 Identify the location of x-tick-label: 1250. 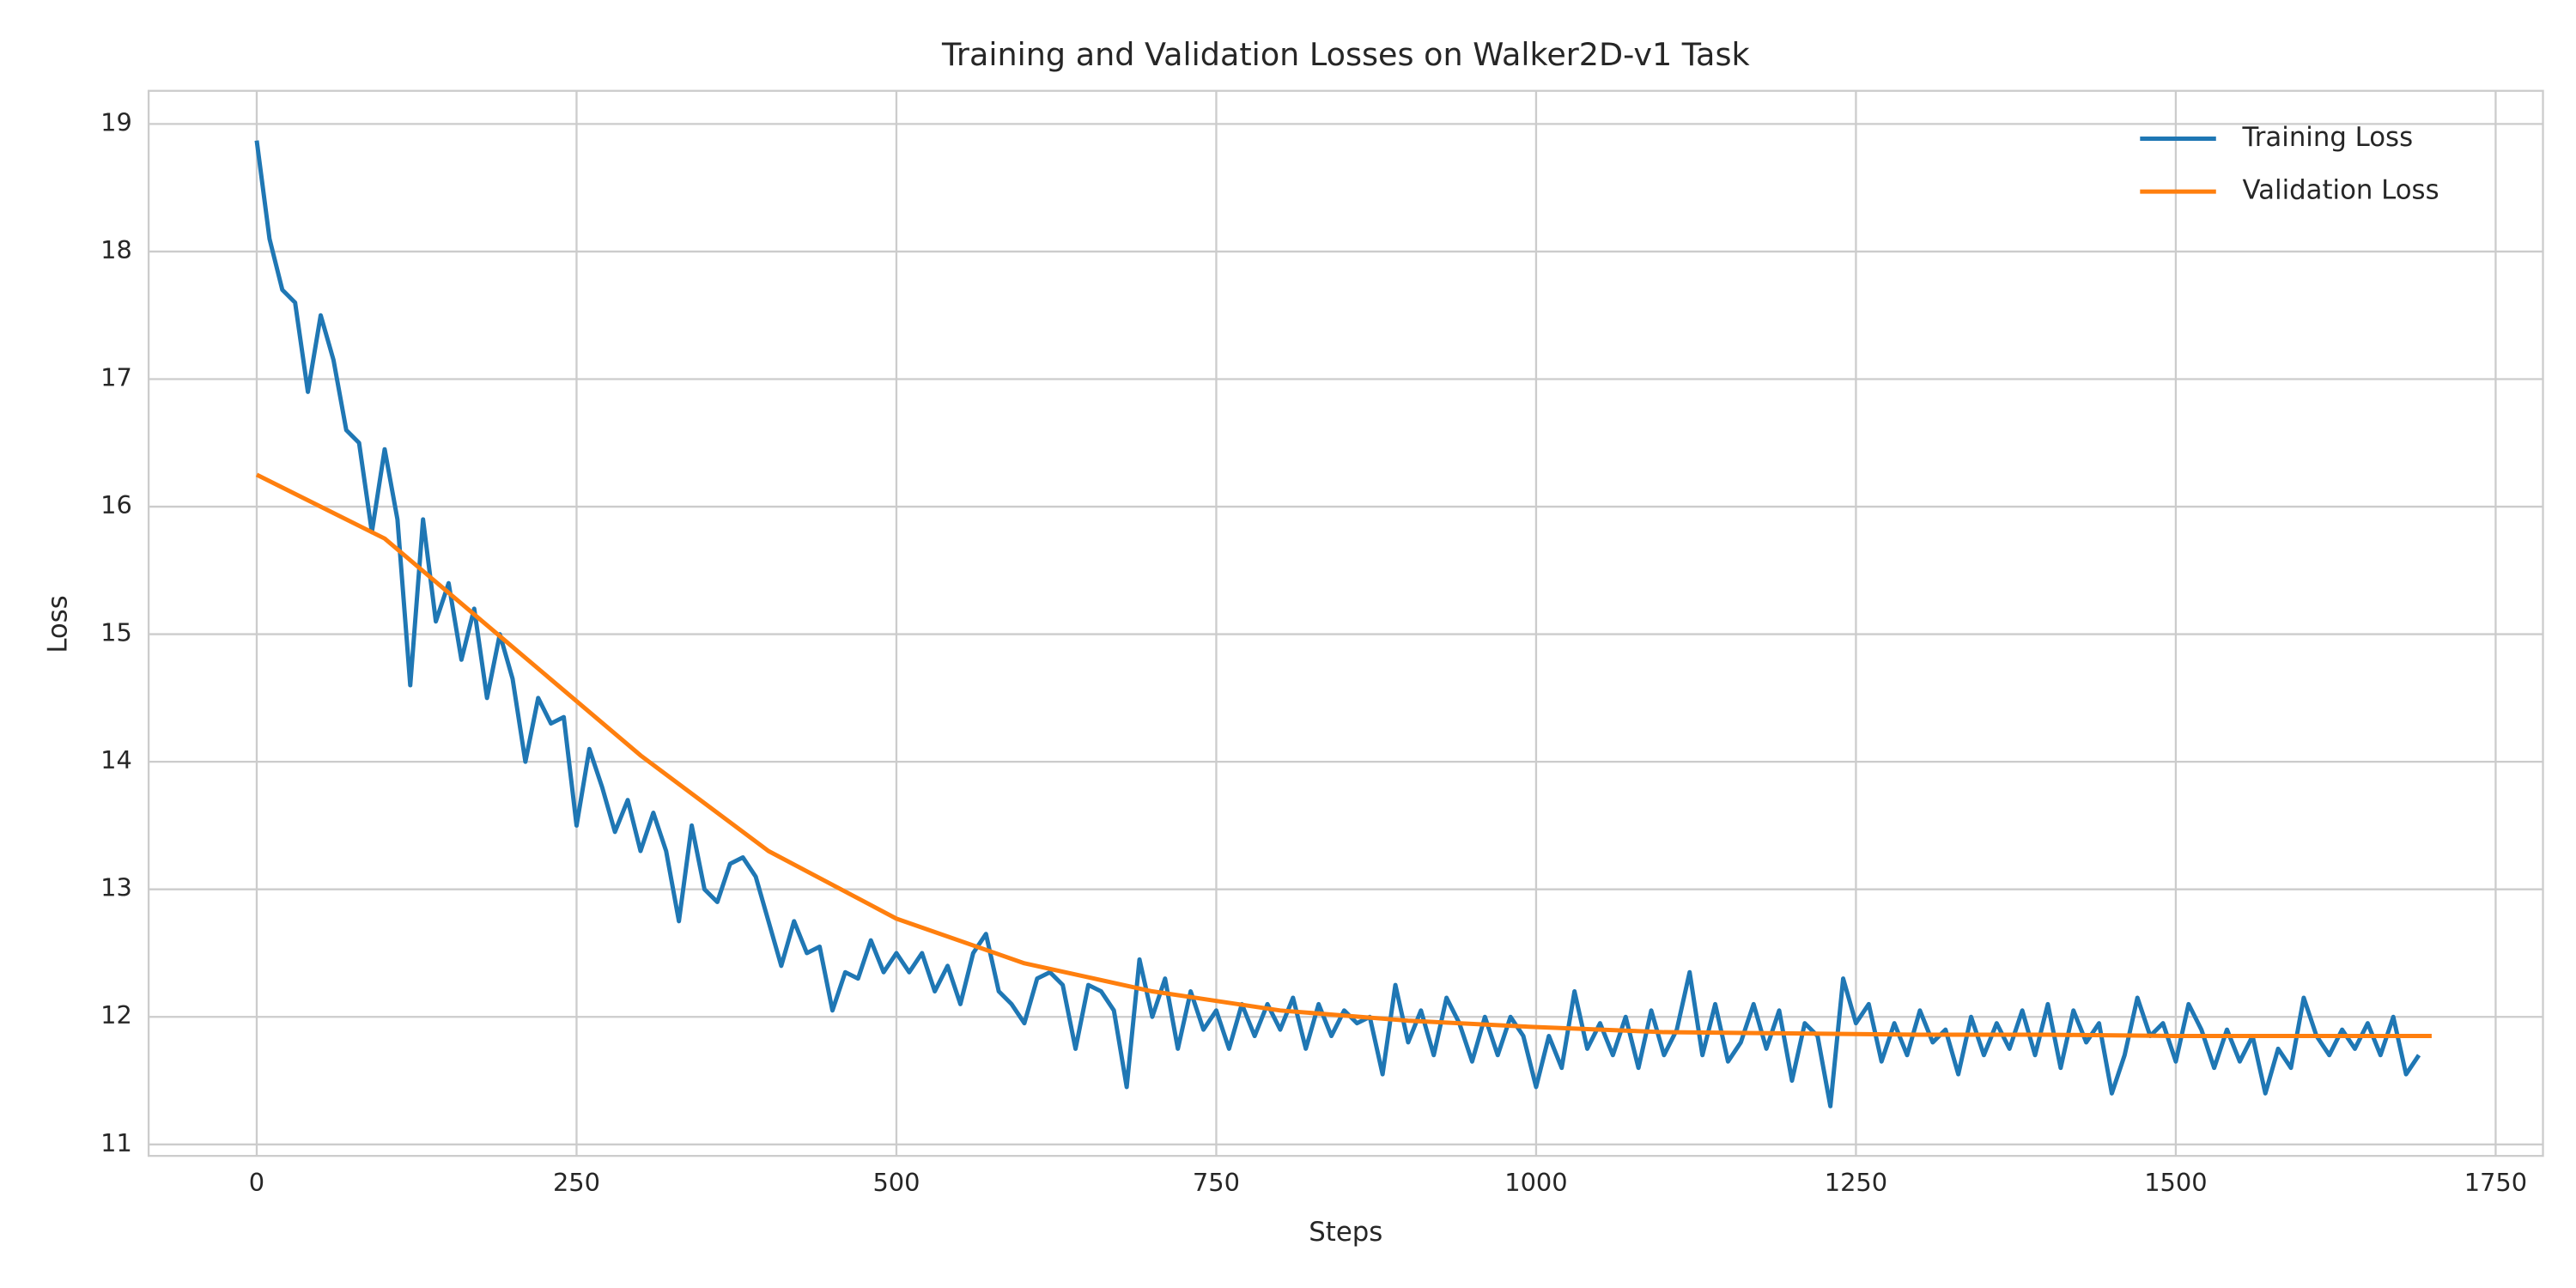
(1856, 1182).